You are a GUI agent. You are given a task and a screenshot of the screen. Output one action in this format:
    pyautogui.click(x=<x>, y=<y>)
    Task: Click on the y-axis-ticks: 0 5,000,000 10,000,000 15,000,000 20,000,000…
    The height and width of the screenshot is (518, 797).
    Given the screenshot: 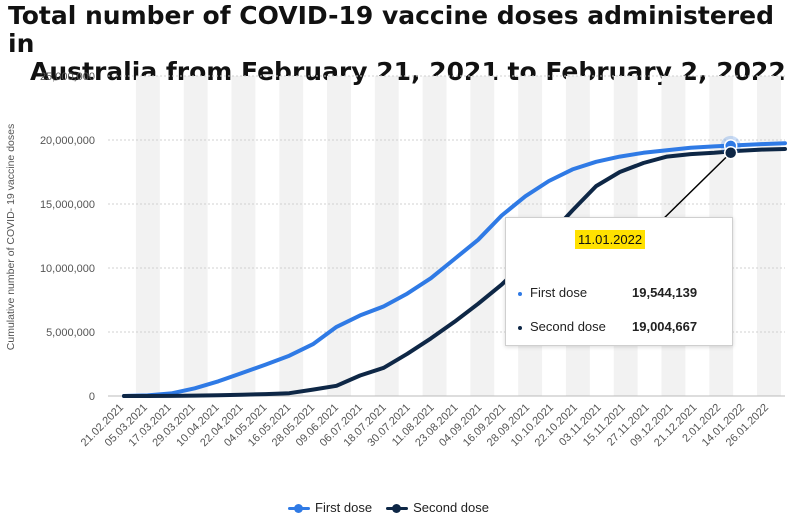 What is the action you would take?
    pyautogui.click(x=67, y=237)
    